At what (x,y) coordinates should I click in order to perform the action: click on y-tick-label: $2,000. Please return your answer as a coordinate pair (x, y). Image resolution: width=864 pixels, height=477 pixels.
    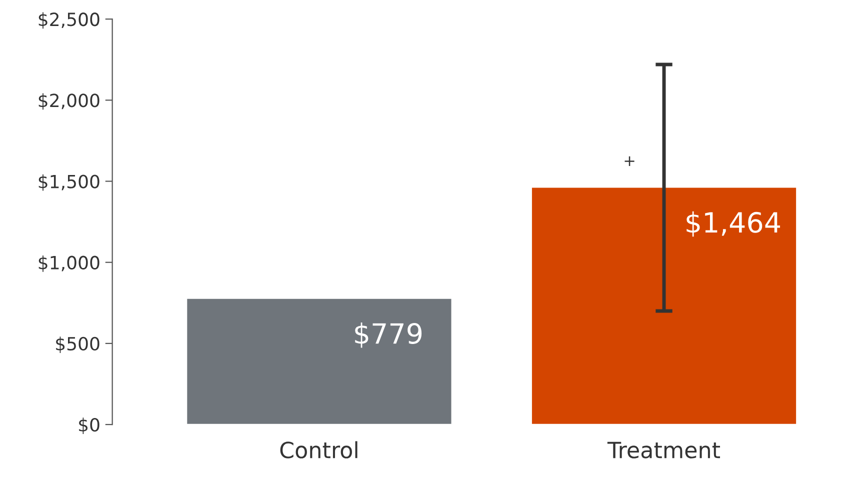
    Looking at the image, I should click on (69, 101).